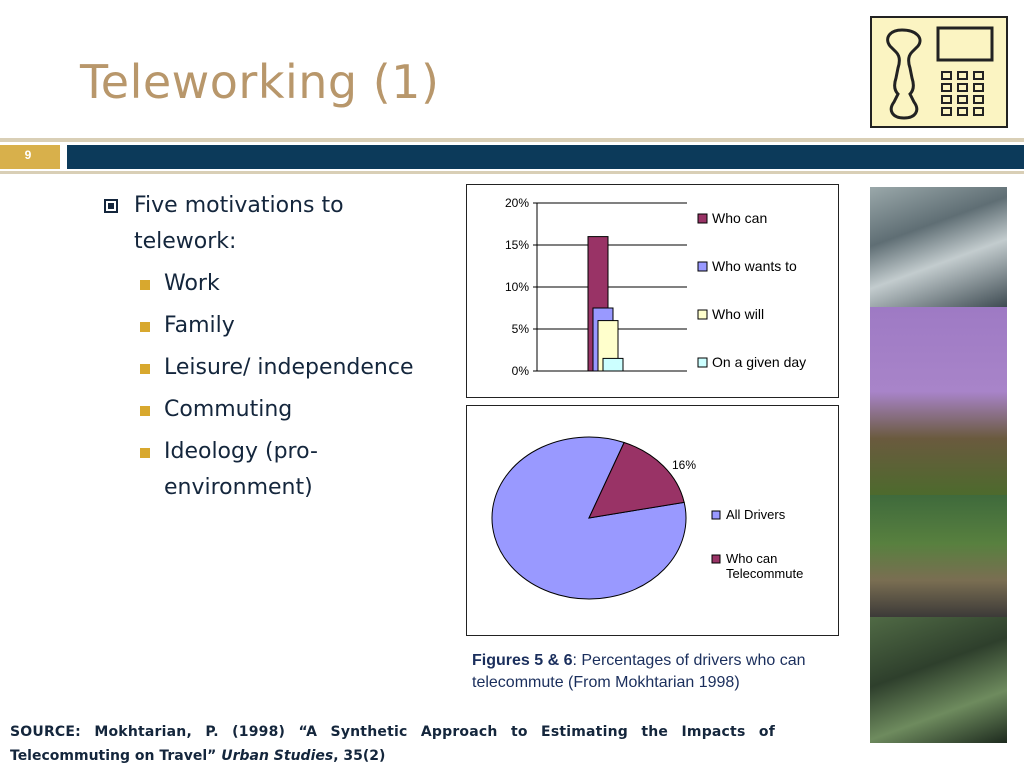  Describe the element at coordinates (241, 469) in the screenshot. I see `sub-bullet-text: Ideology (pro-environment)` at that location.